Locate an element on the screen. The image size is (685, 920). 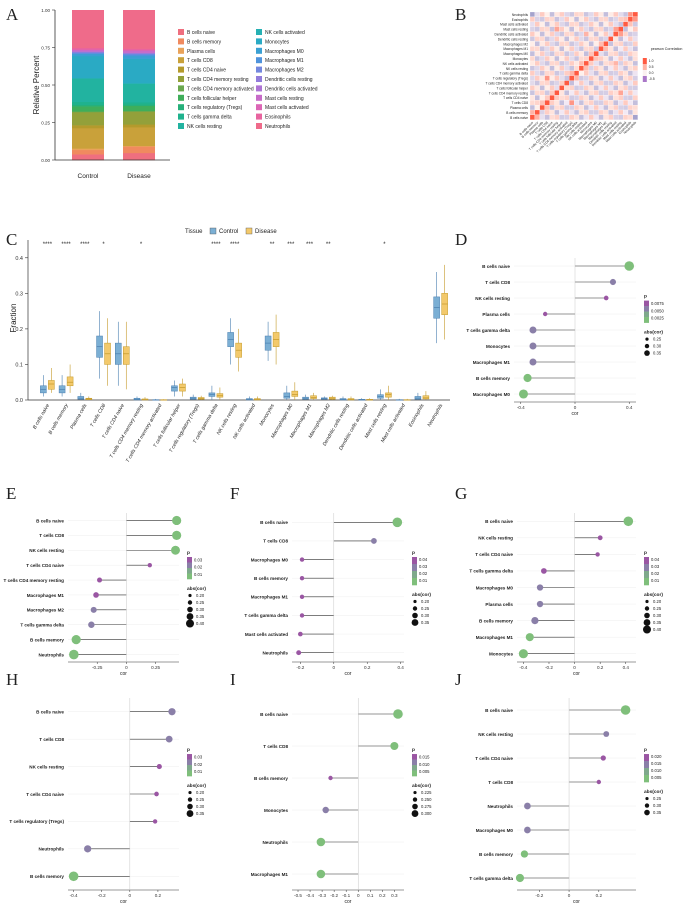
lolli-xtick-label-I: -0.5 is located at coordinates (298, 895).